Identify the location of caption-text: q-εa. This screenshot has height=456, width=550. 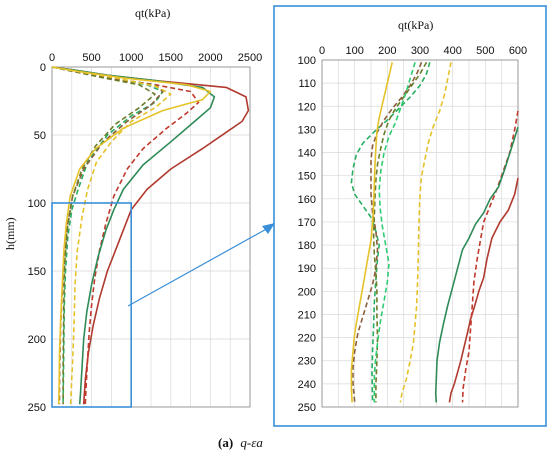
(251, 442).